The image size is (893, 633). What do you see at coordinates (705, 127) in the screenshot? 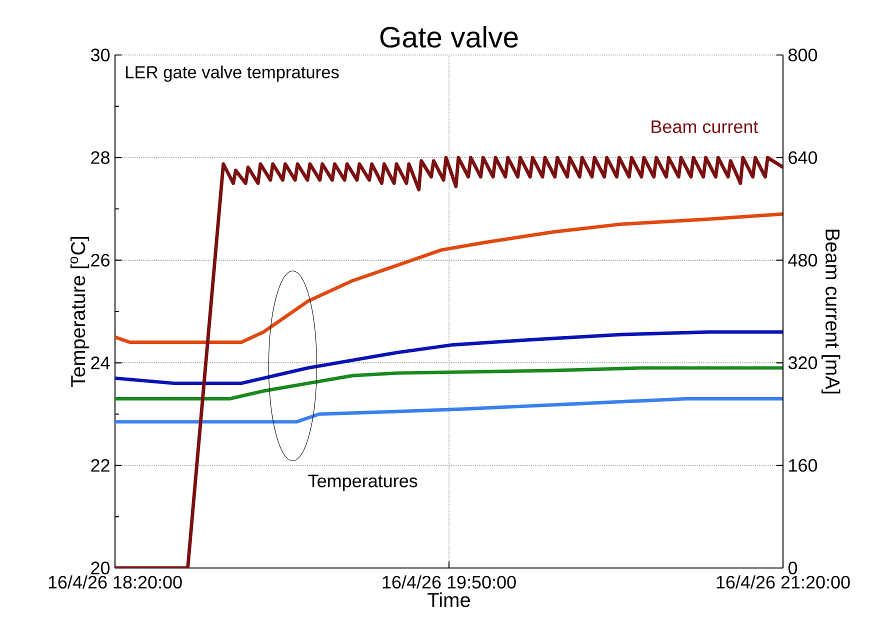
I see `series-label: Beam current` at bounding box center [705, 127].